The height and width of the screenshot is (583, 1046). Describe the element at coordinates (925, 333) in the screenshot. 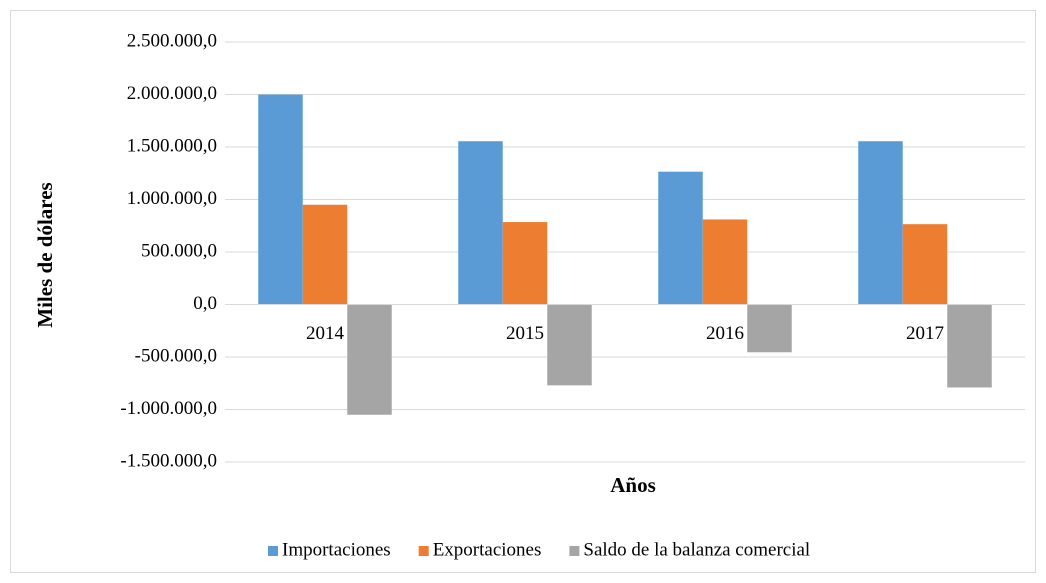

I see `x-tick-label: 2017` at that location.